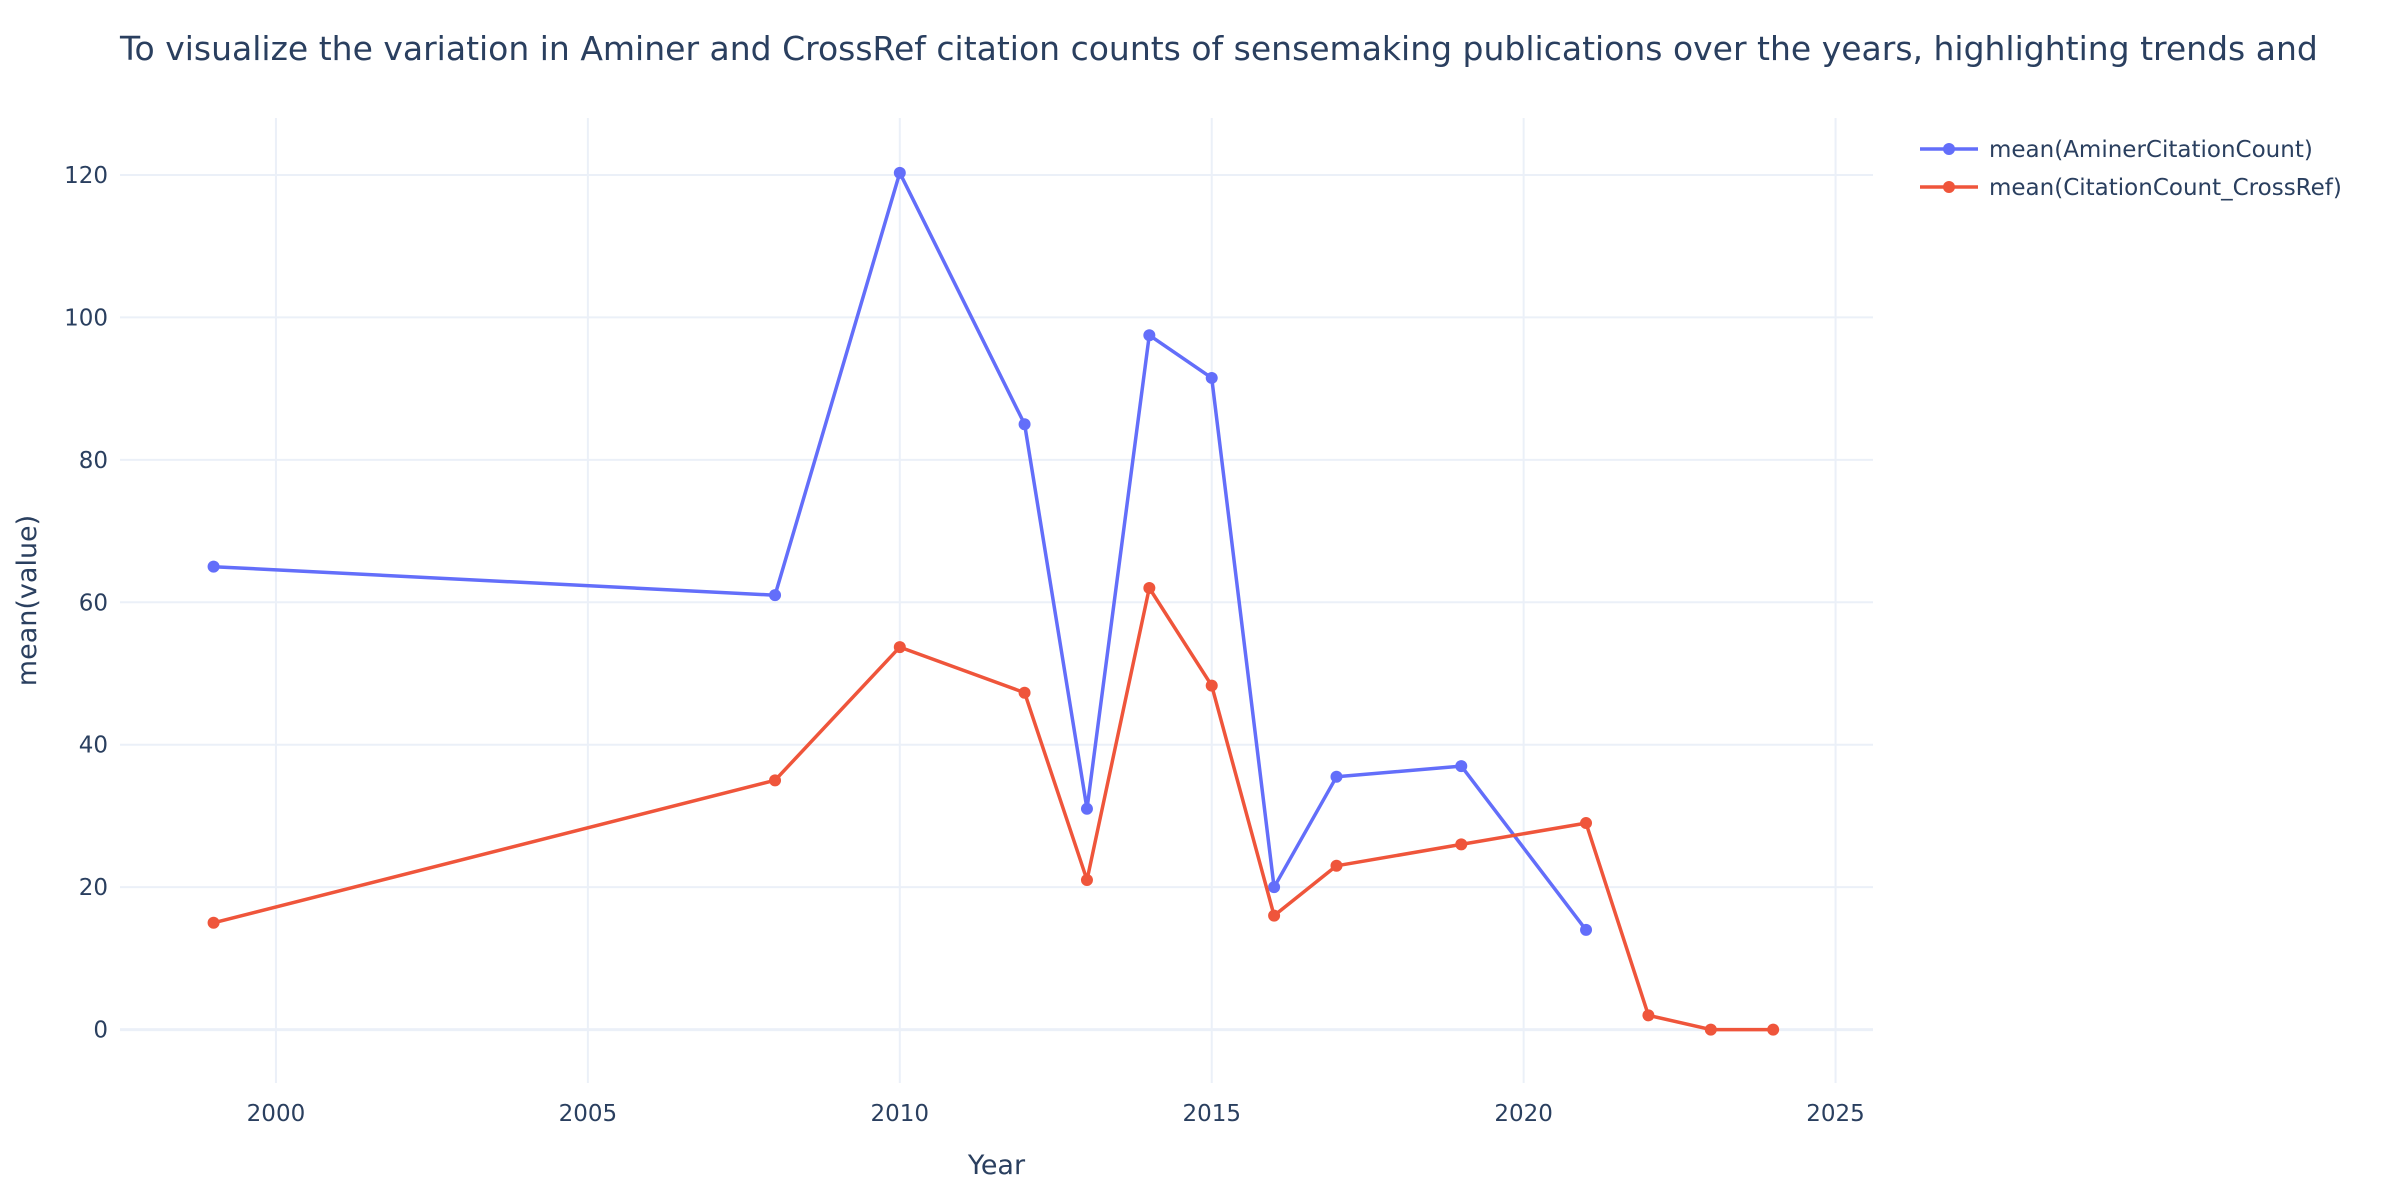  I want to click on y-tick-label: 40, so click(93, 746).